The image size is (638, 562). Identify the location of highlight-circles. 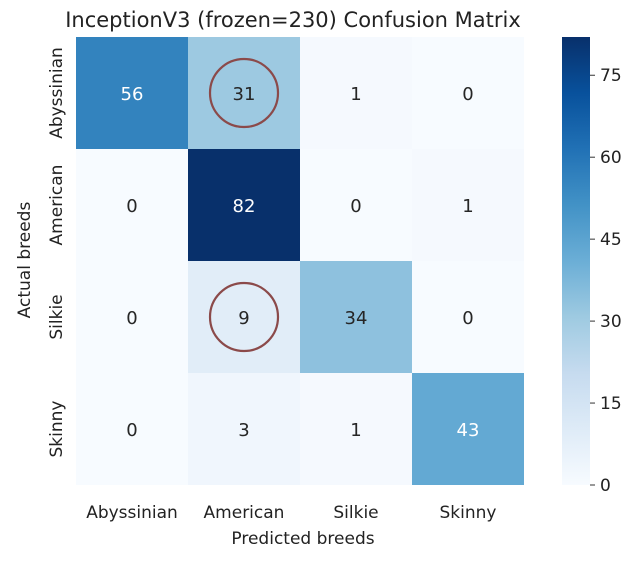
(244, 205).